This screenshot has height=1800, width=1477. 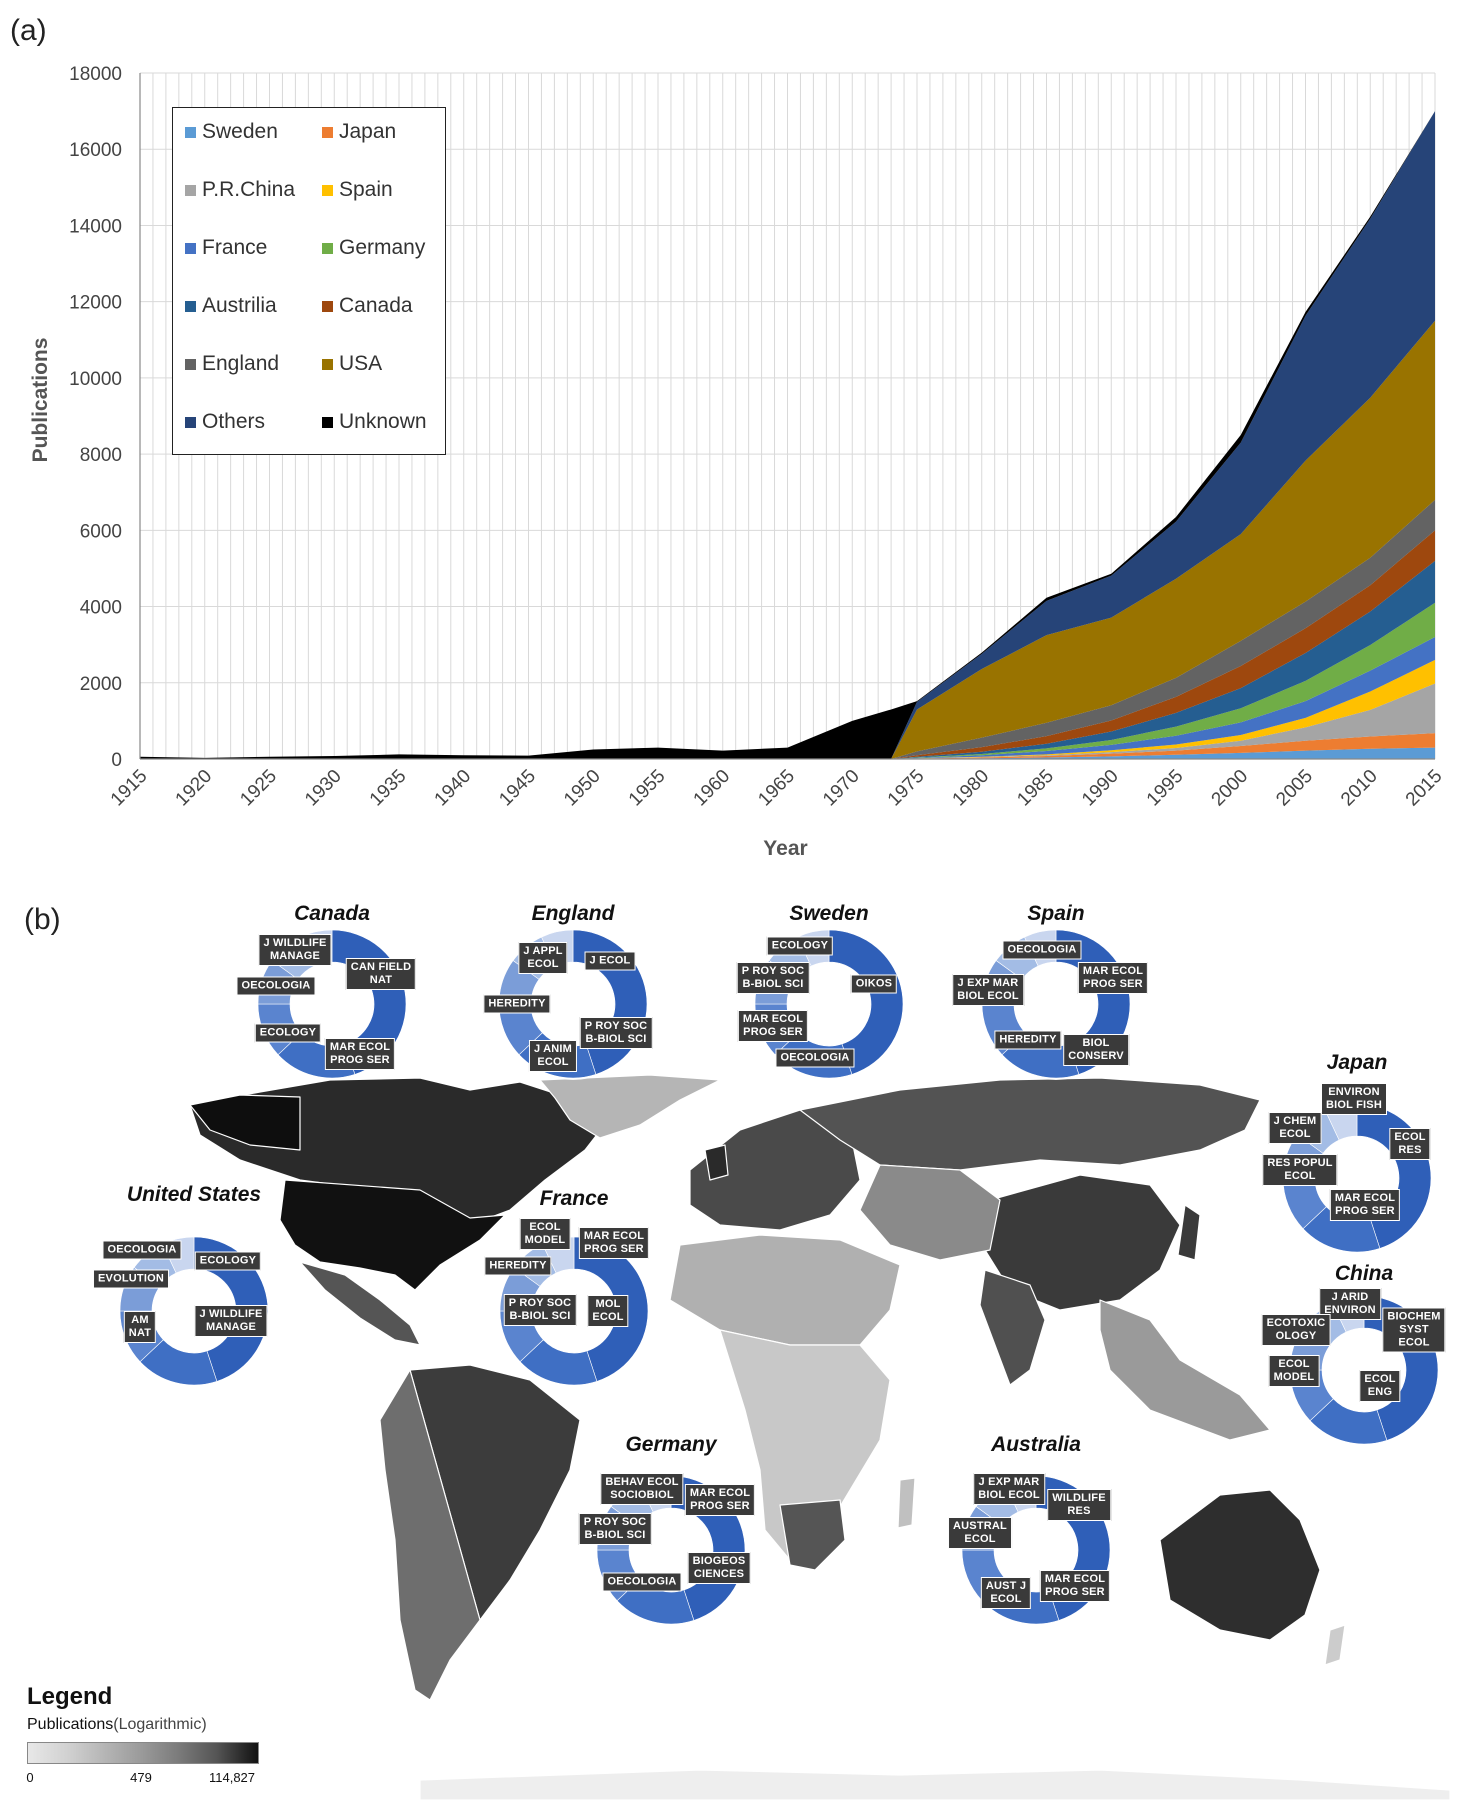 What do you see at coordinates (574, 1198) in the screenshot?
I see `country-title-france: France` at bounding box center [574, 1198].